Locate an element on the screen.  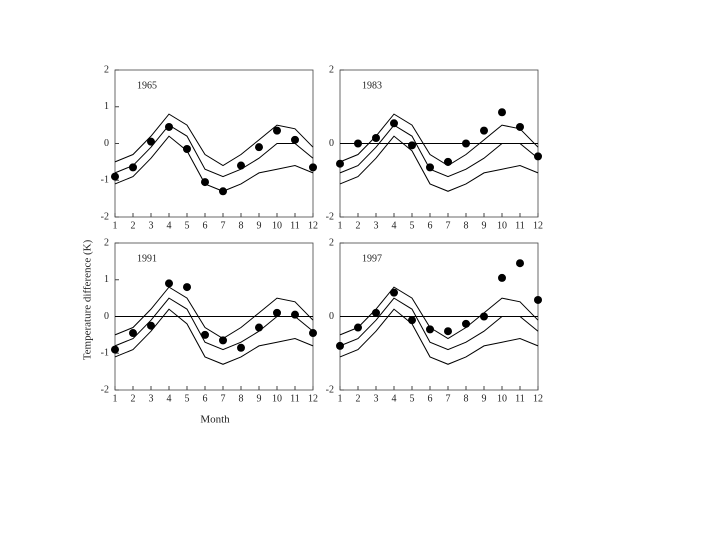
y-axis-label: Temperature difference (K) is located at coordinates (88, 299).